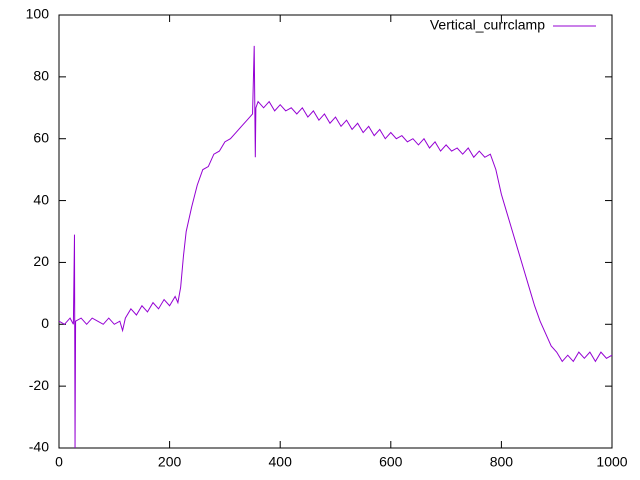 This screenshot has width=640, height=480. I want to click on x-tick-label: 1000, so click(611, 462).